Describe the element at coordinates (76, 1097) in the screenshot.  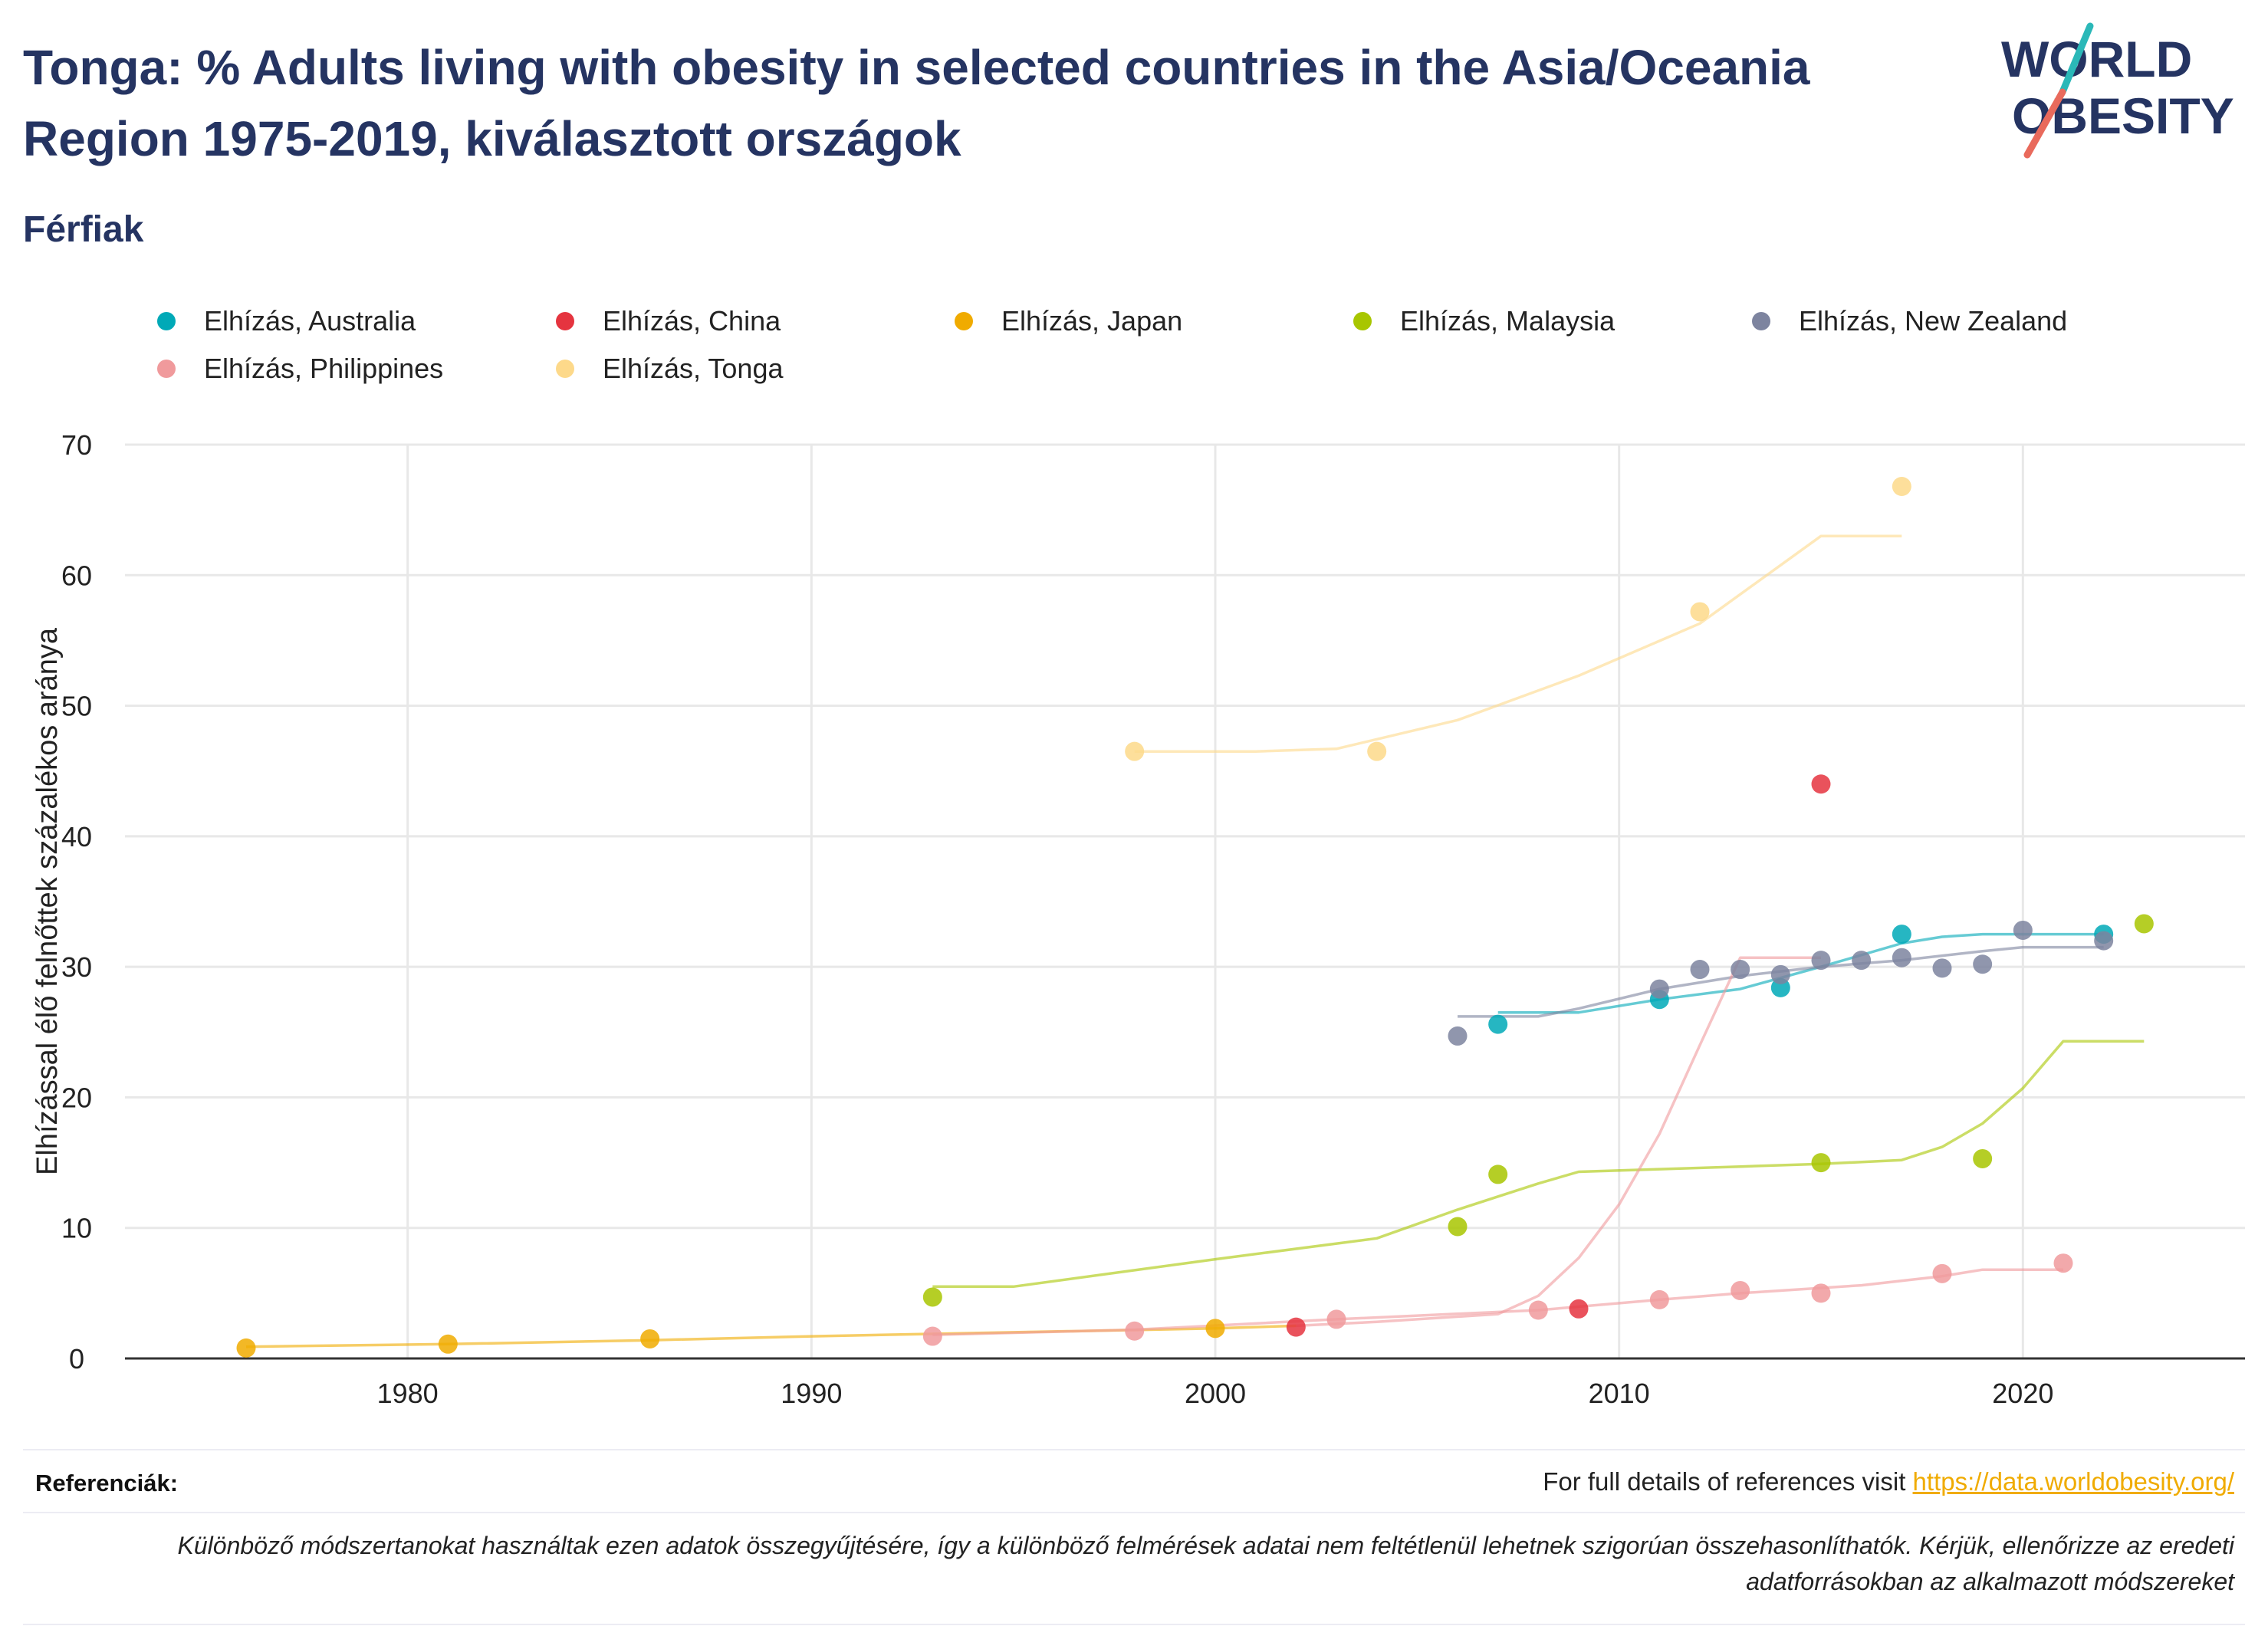
I see `y-tick-label: 20` at that location.